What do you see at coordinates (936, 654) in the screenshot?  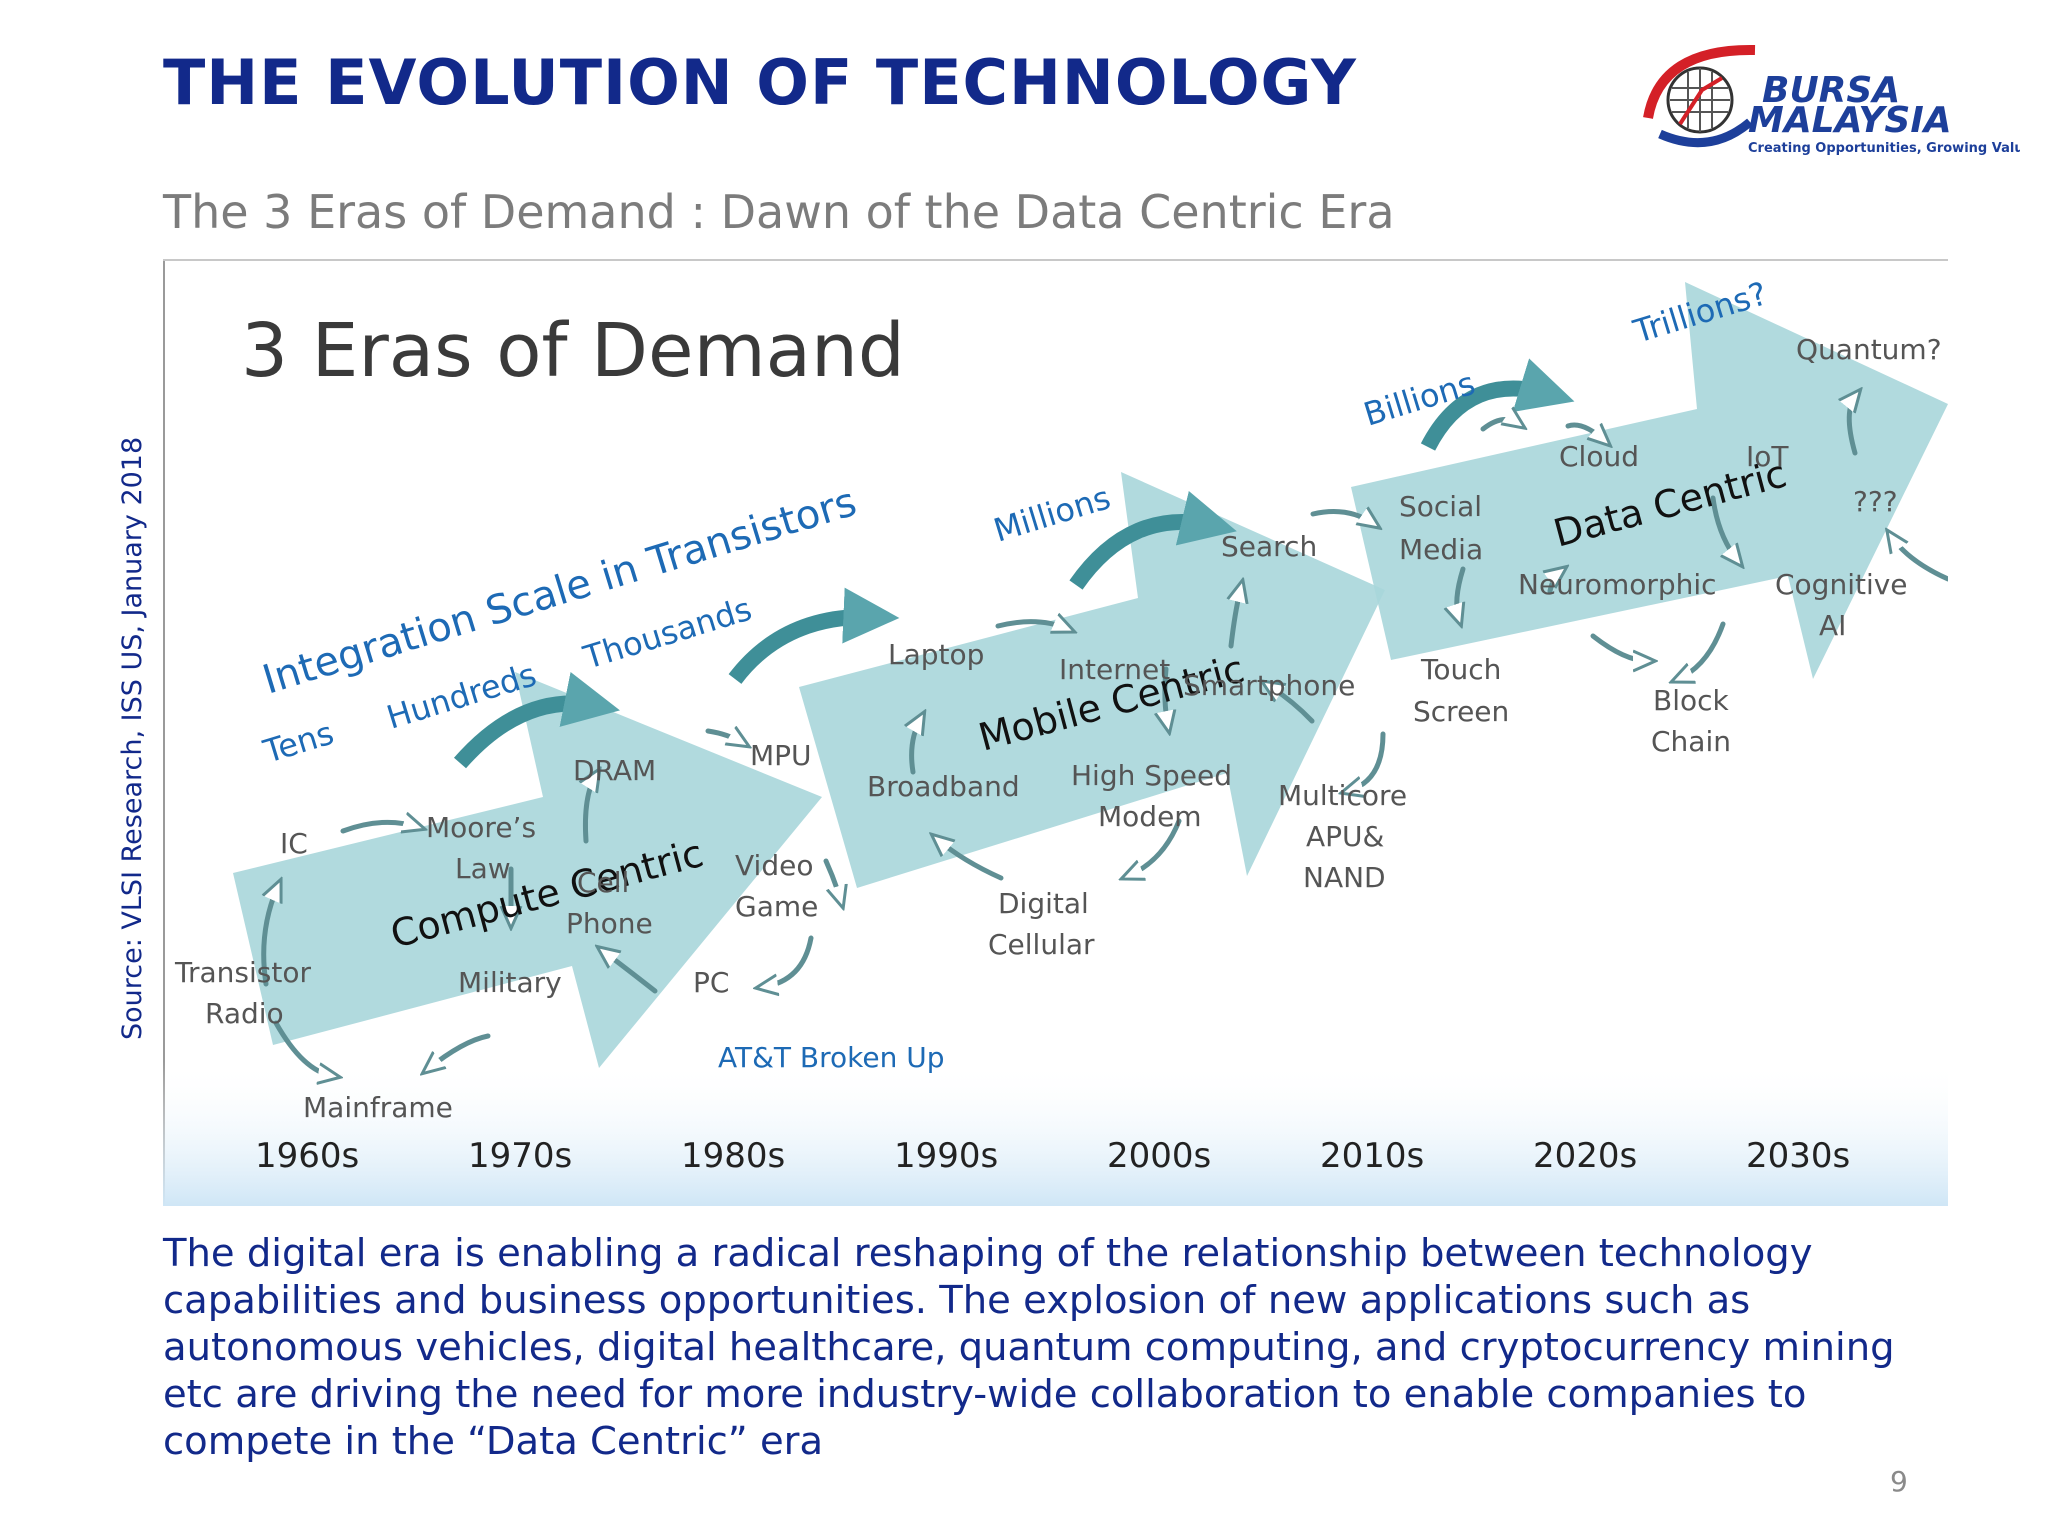 I see `item-laptop: Laptop` at bounding box center [936, 654].